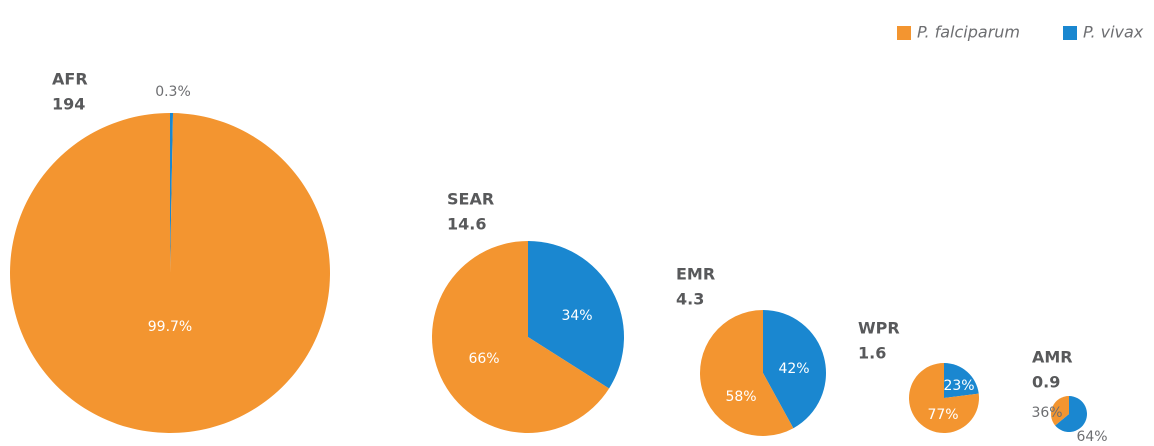  What do you see at coordinates (170, 327) in the screenshot?
I see `slice-label: 99.7%` at bounding box center [170, 327].